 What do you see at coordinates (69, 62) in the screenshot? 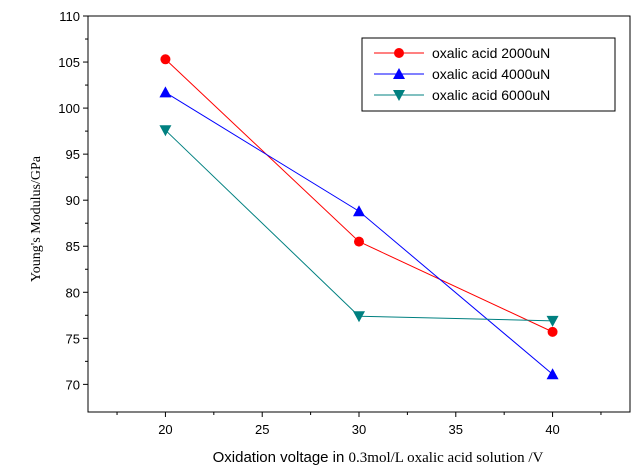
I see `y-tick-label: 105` at bounding box center [69, 62].